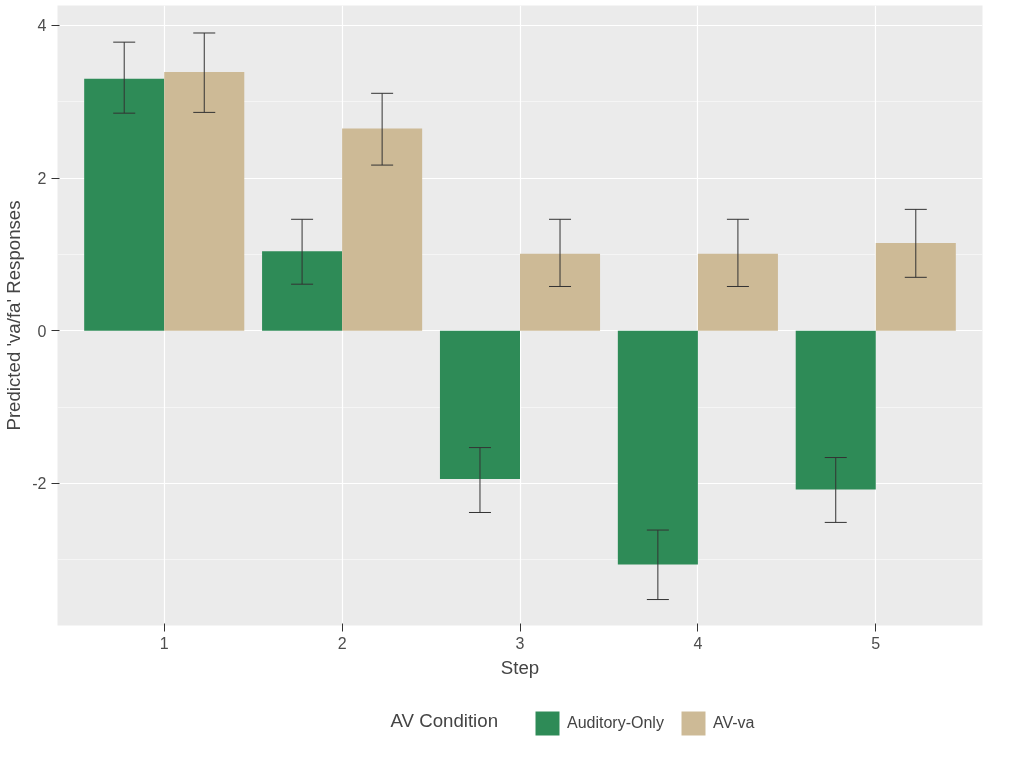 The height and width of the screenshot is (763, 1013). Describe the element at coordinates (698, 643) in the screenshot. I see `x-tick-label: 4` at that location.